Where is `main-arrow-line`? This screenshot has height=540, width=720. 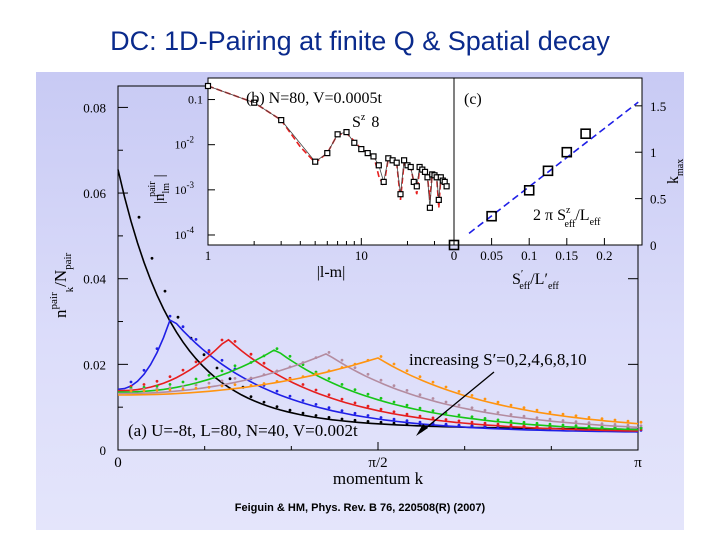
main-arrow-line is located at coordinates (457, 402).